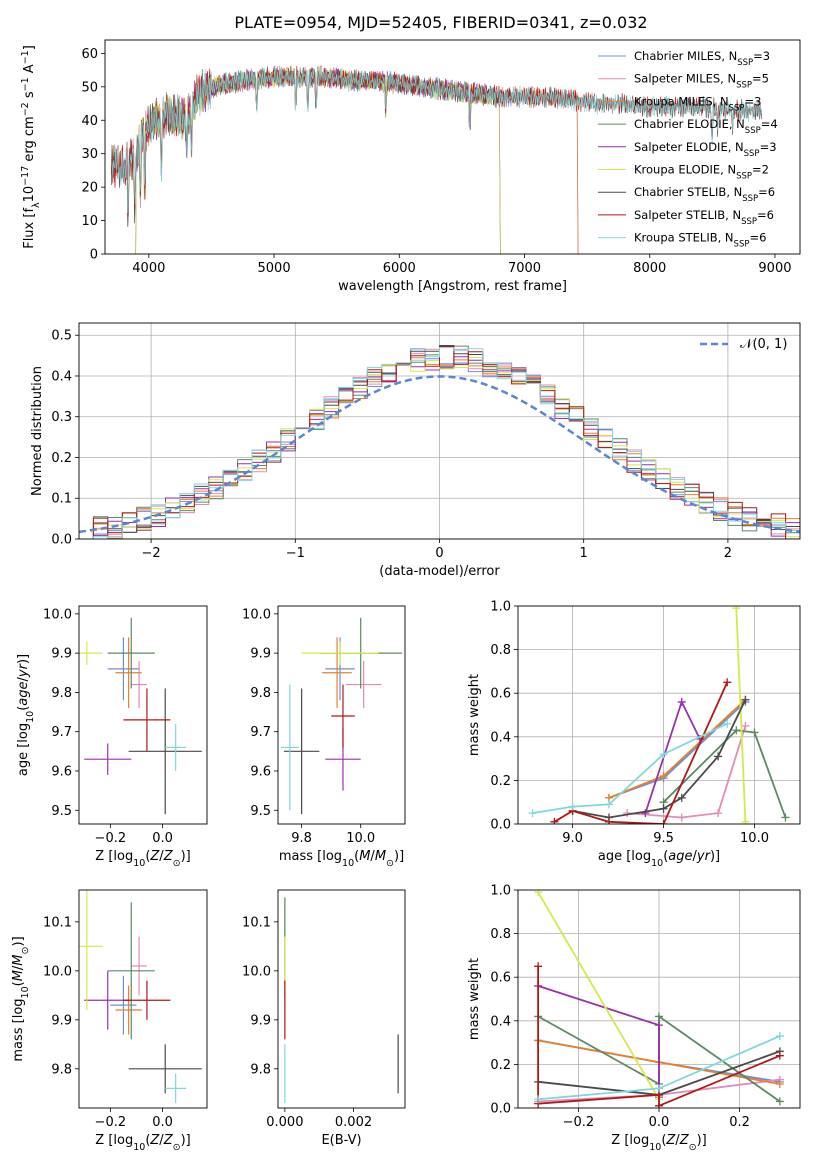 This screenshot has width=819, height=1170. What do you see at coordinates (61, 417) in the screenshot?
I see `y-tick-label: 0.3` at bounding box center [61, 417].